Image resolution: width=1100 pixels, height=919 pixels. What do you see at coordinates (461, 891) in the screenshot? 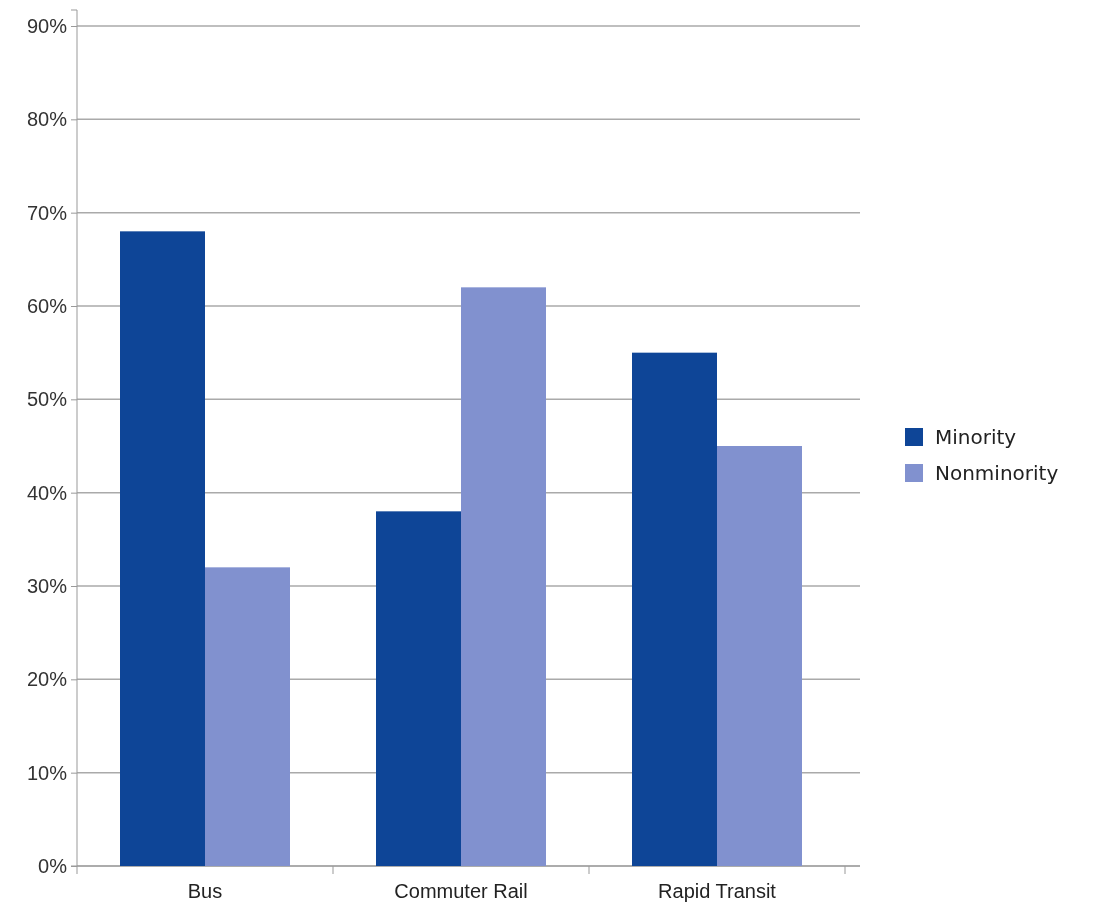
I see `x-tick-label: Commuter Rail` at bounding box center [461, 891].